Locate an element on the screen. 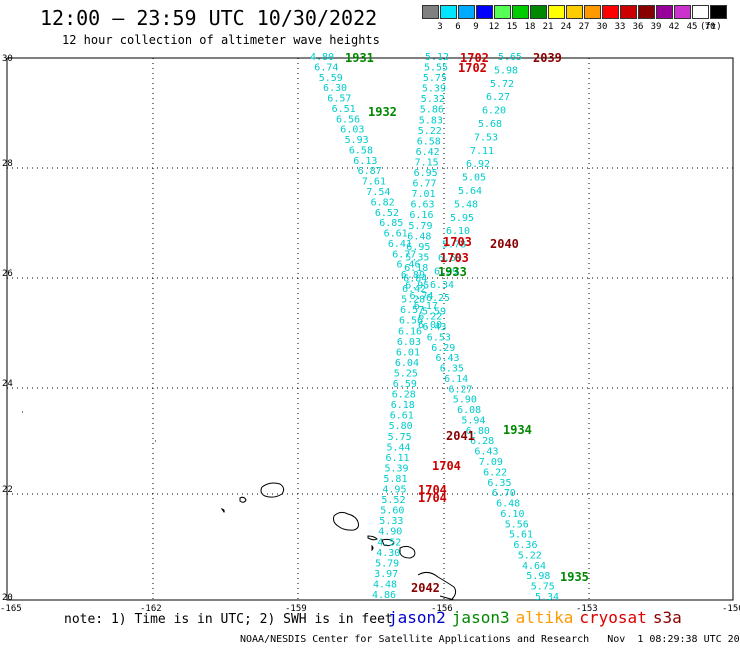 This screenshot has width=740, height=650. wave-height-value: 5.35 is located at coordinates (417, 257).